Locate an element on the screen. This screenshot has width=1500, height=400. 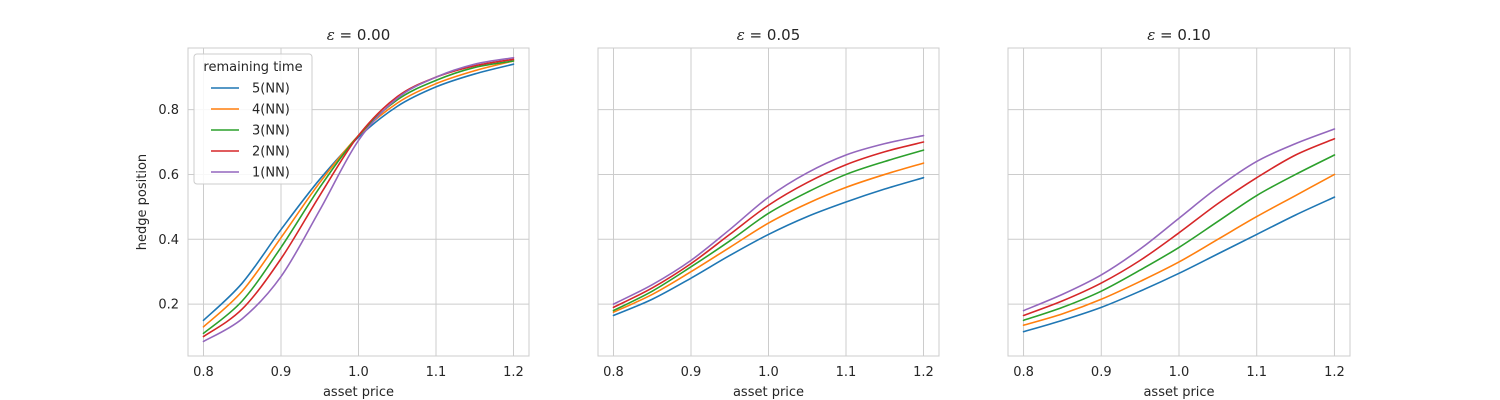
legend-title: remaining time is located at coordinates (252, 67).